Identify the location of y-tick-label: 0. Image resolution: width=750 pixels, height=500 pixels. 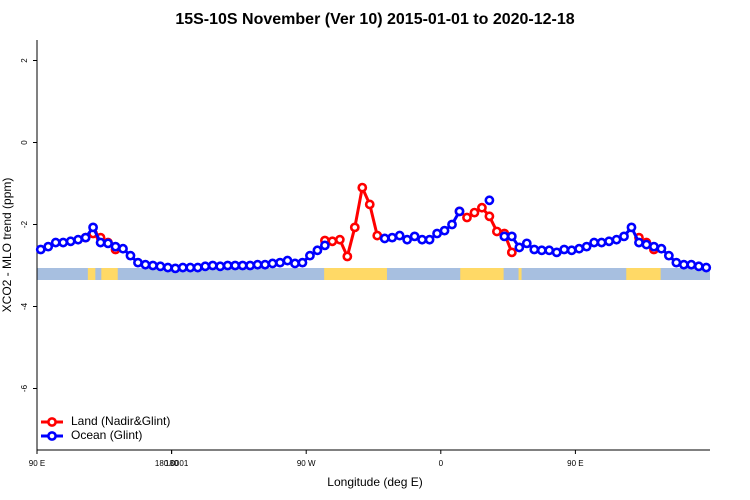
(24, 142).